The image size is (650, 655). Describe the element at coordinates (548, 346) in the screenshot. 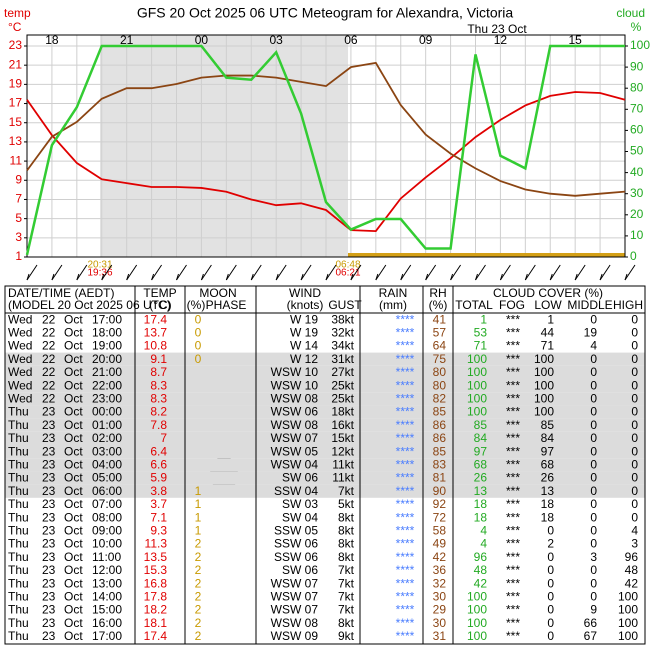

I see `table-cell: 71` at that location.